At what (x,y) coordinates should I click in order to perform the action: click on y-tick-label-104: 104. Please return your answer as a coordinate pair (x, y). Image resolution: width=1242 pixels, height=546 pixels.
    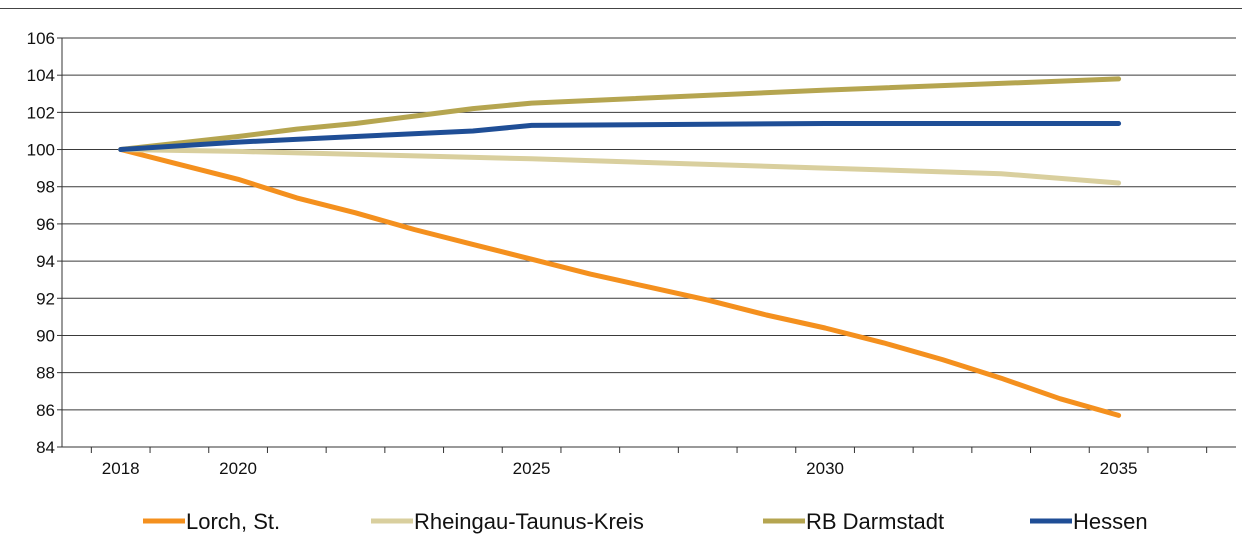
    Looking at the image, I should click on (41, 75).